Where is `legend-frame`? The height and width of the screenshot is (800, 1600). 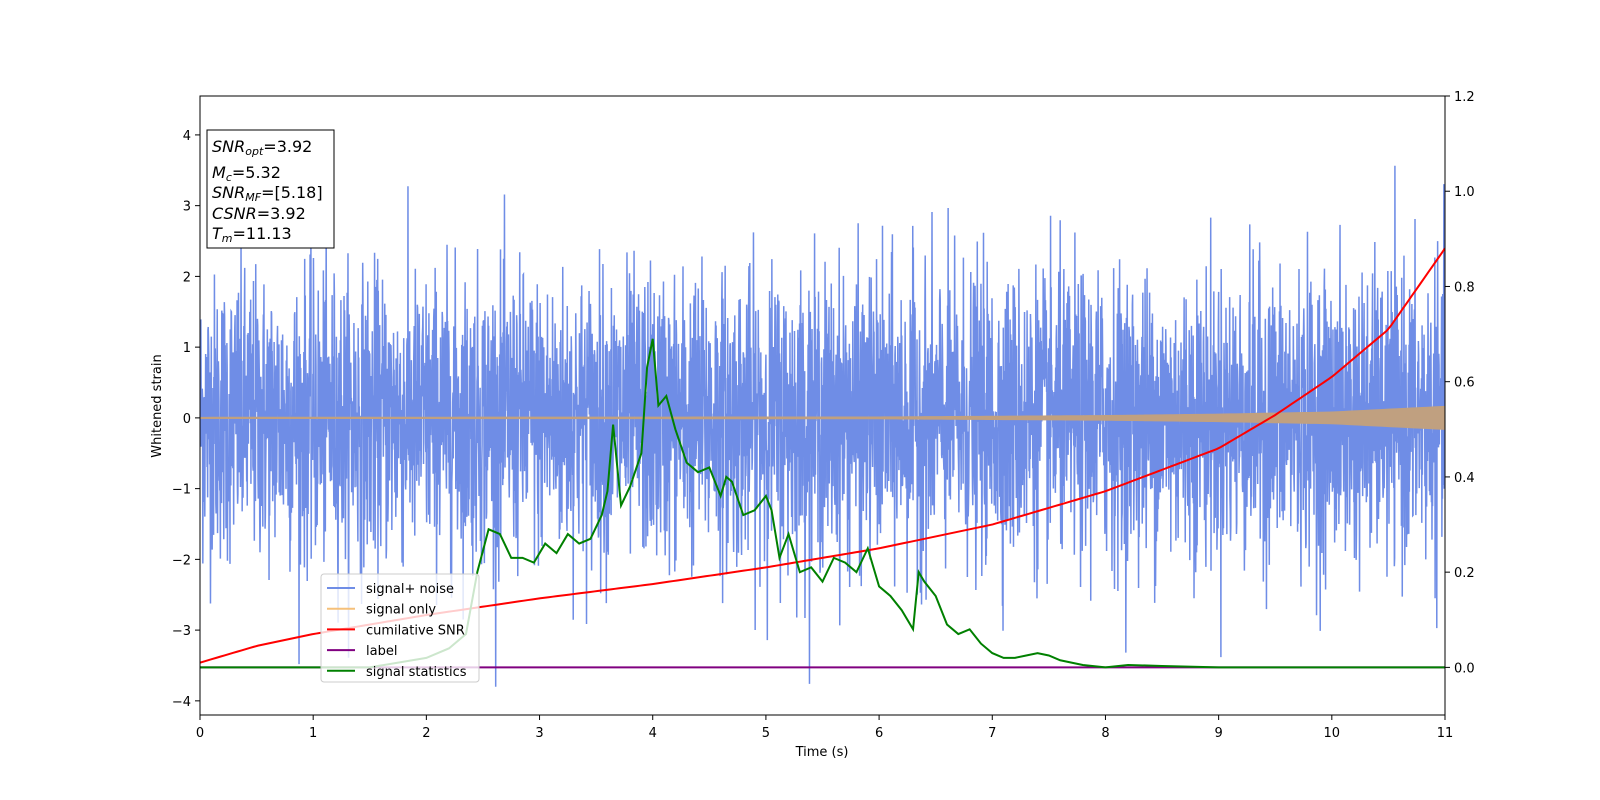 legend-frame is located at coordinates (400, 628).